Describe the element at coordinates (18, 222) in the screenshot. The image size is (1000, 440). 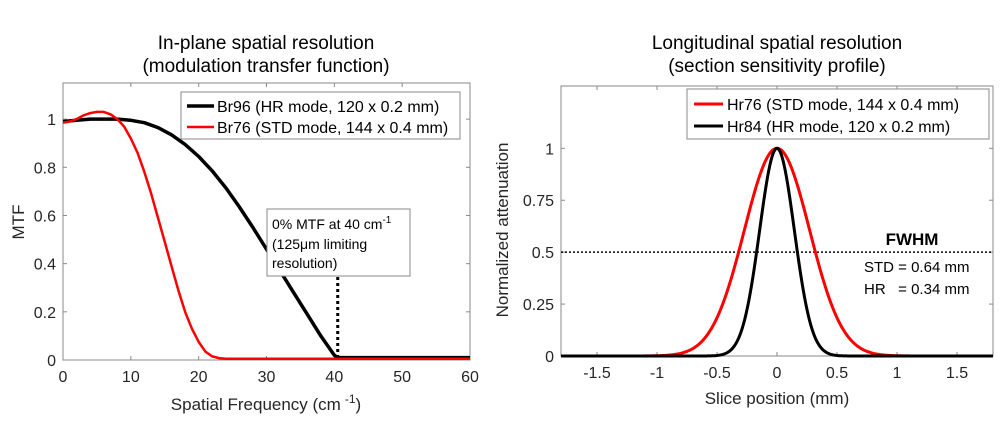
I see `y-axis-label: MTF` at that location.